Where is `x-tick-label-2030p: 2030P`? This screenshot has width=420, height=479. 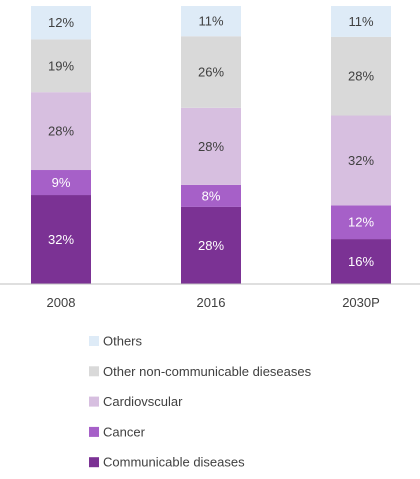 x-tick-label-2030p: 2030P is located at coordinates (361, 302).